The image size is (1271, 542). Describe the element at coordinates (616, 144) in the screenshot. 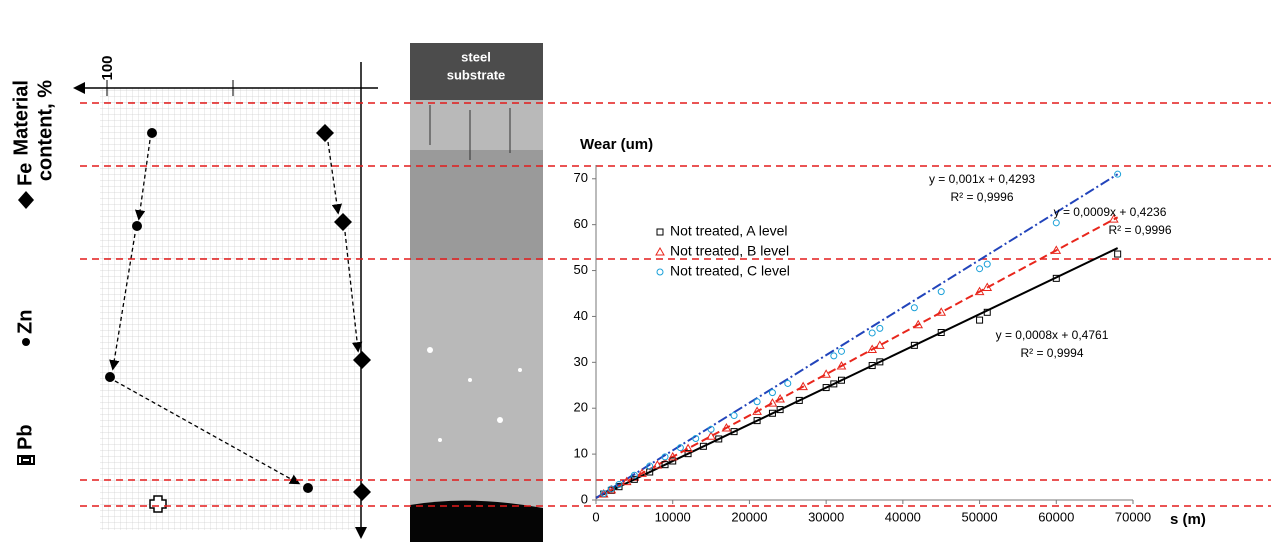

I see `y-axis-label: Wear (um)` at that location.